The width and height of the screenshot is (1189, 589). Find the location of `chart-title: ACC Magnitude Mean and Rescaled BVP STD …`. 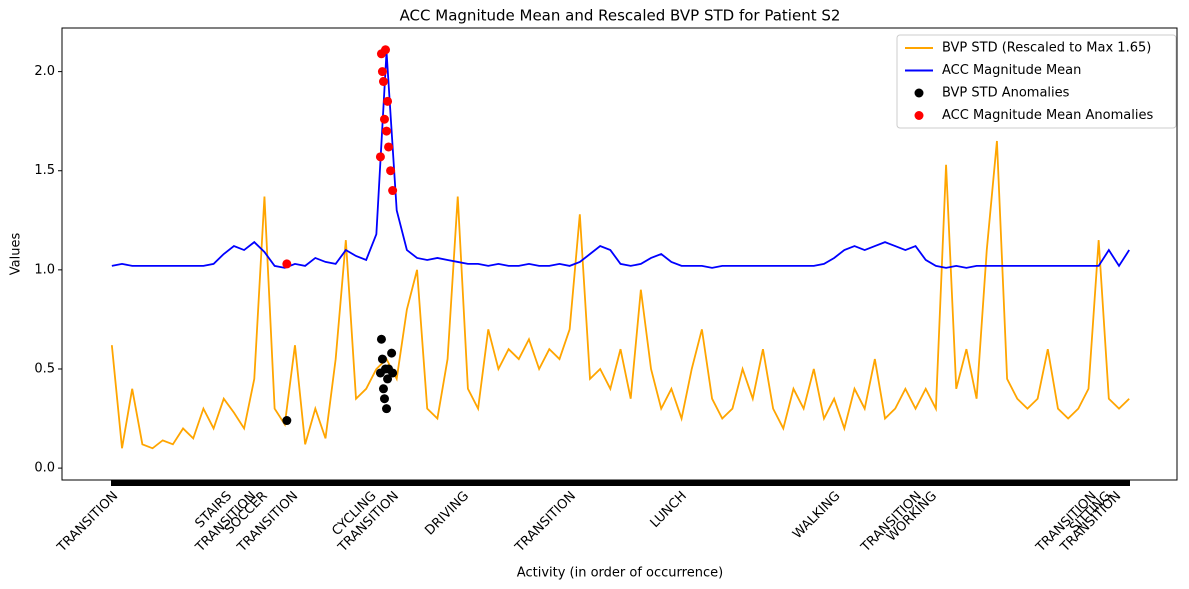

chart-title: ACC Magnitude Mean and Rescaled BVP STD … is located at coordinates (620, 16).